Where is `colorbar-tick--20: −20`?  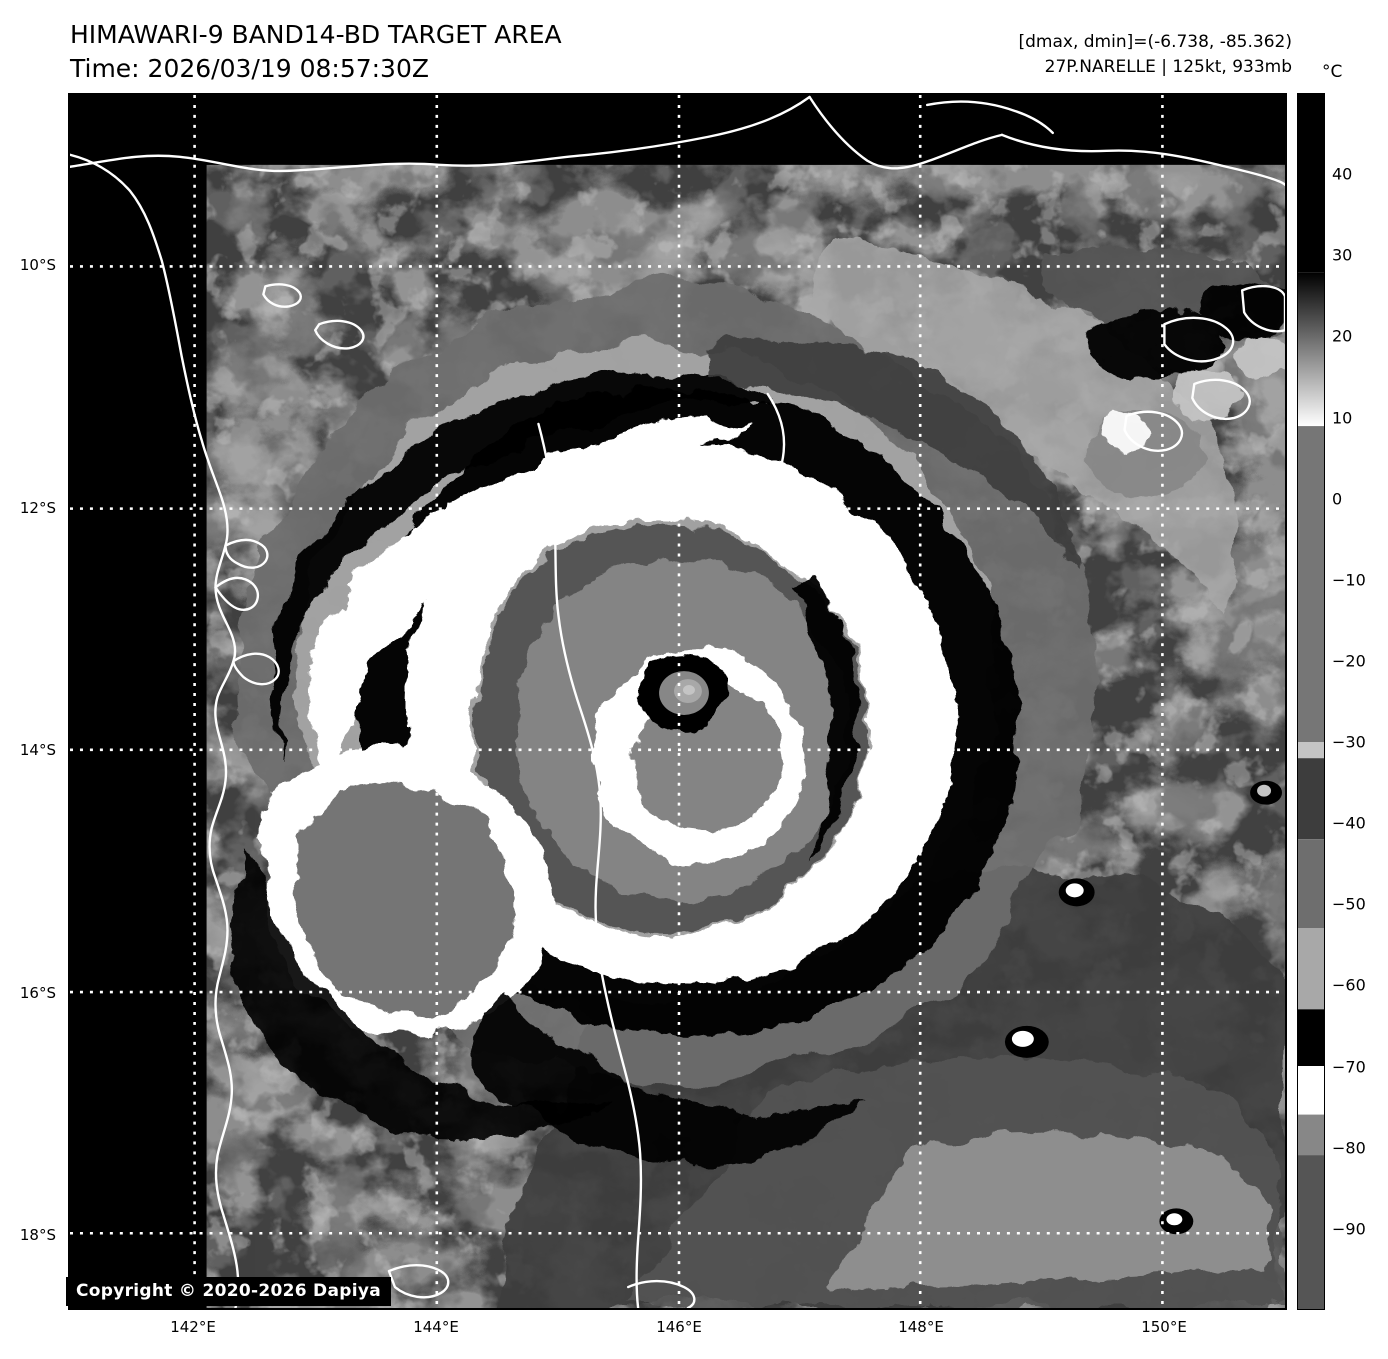 colorbar-tick--20: −20 is located at coordinates (1349, 661).